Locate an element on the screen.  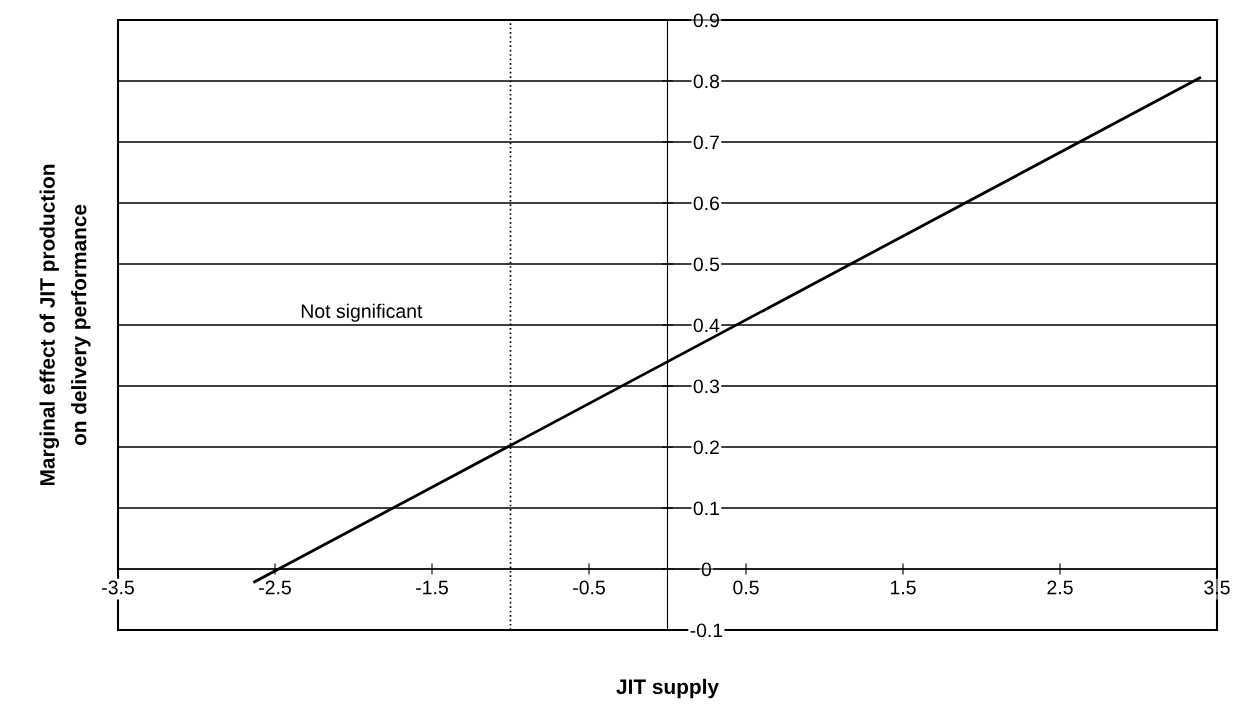
y-tick-label: 0.2 is located at coordinates (706, 447).